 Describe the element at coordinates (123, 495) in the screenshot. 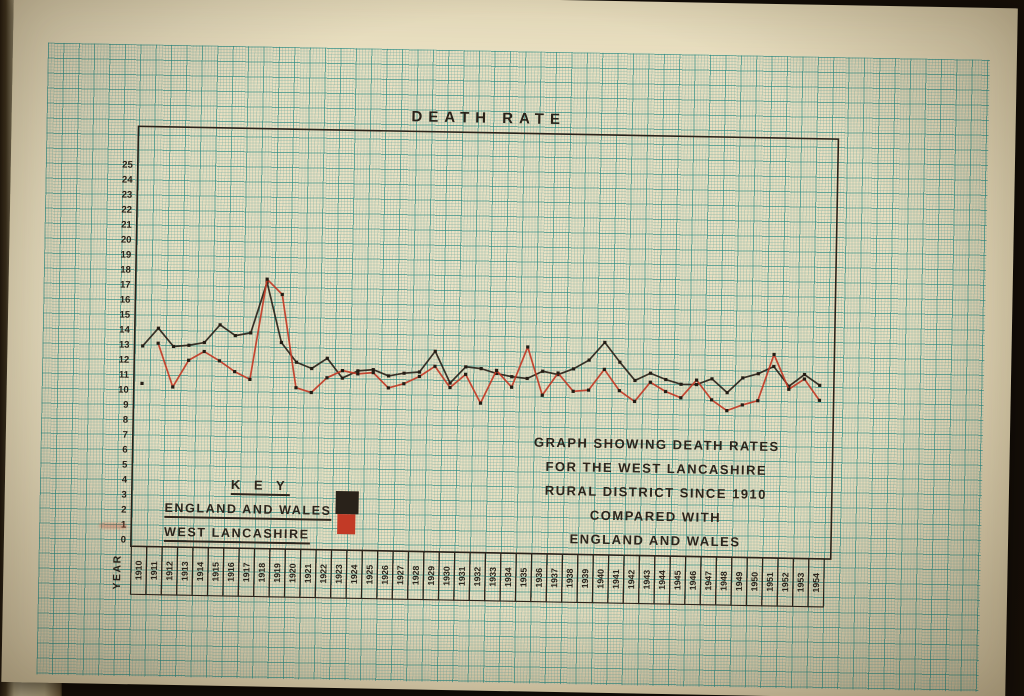

I see `y-tick-label: 3` at that location.